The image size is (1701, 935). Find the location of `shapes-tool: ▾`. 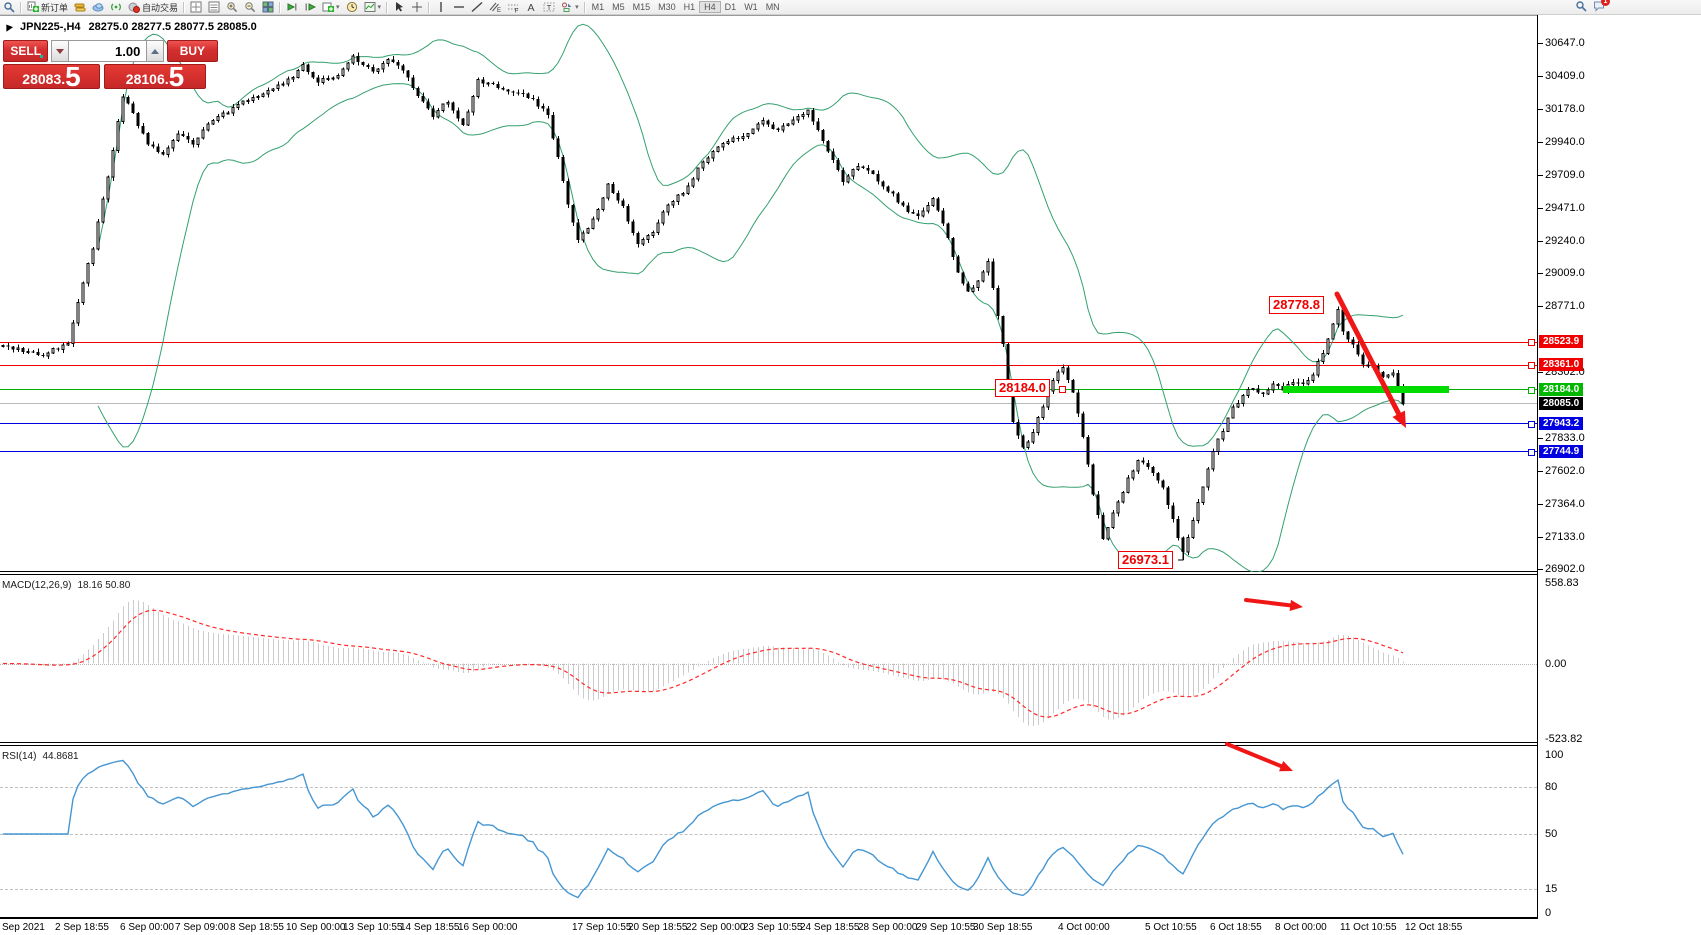

shapes-tool: ▾ is located at coordinates (570, 7).